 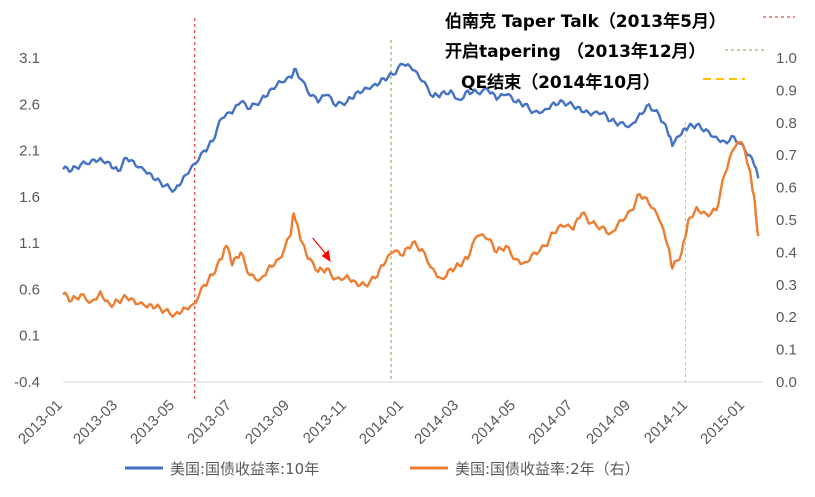 What do you see at coordinates (575, 51) in the screenshot?
I see `event-annotation-label: 开启tapering （2013年12月）` at bounding box center [575, 51].